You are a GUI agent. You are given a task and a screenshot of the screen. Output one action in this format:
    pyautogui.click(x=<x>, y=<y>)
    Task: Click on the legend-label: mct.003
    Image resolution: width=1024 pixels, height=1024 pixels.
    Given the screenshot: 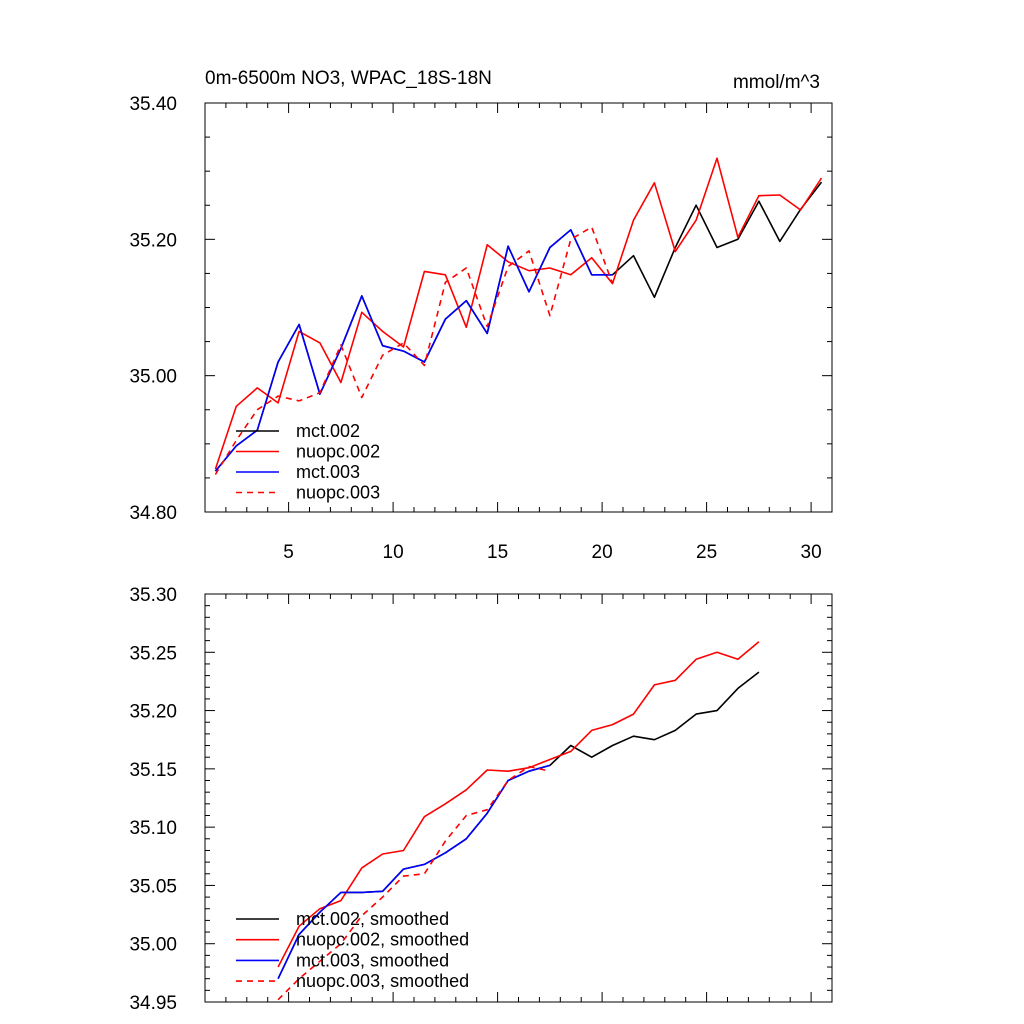 What is the action you would take?
    pyautogui.click(x=328, y=472)
    